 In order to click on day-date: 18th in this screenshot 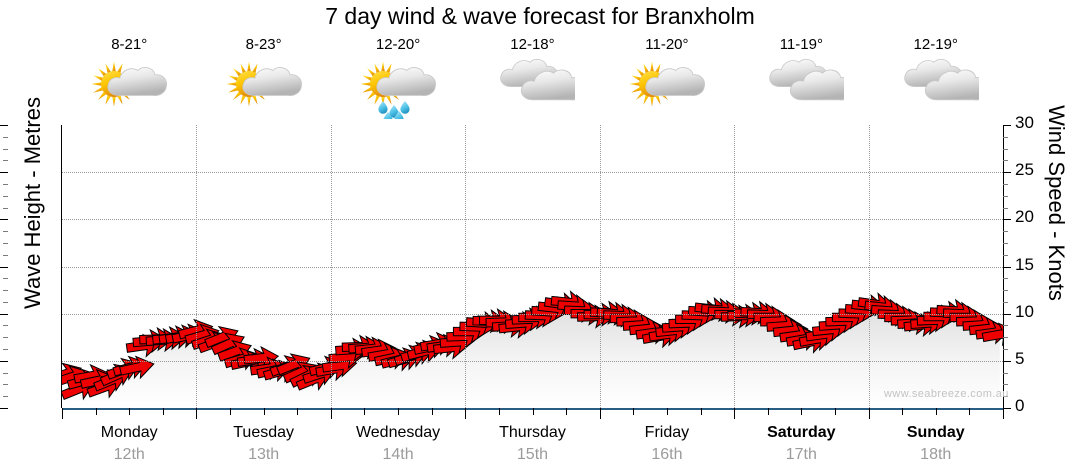, I will do `click(936, 454)`.